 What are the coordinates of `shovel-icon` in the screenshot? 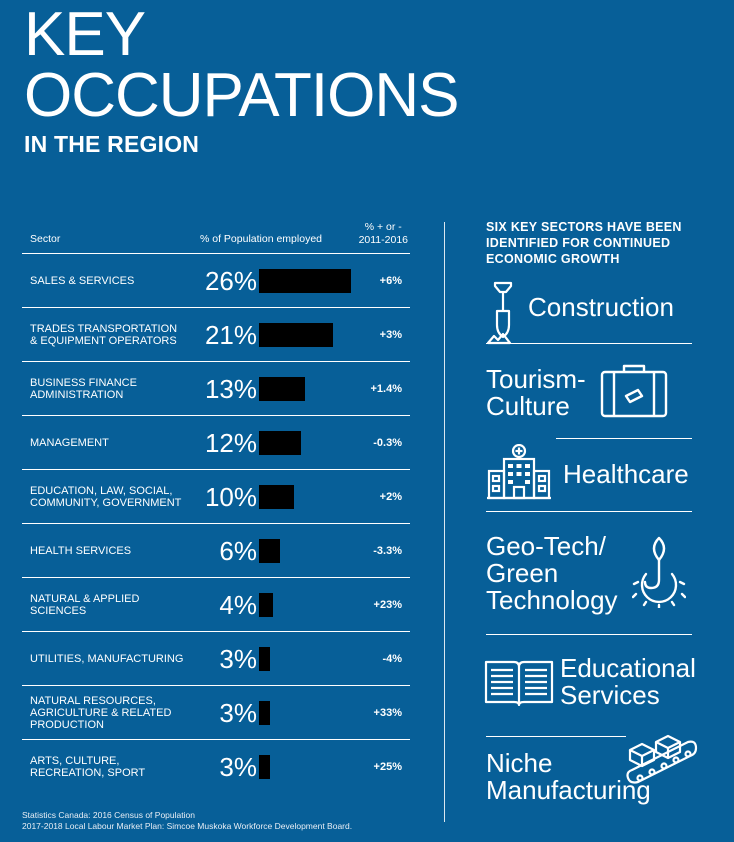 It's located at (499, 313).